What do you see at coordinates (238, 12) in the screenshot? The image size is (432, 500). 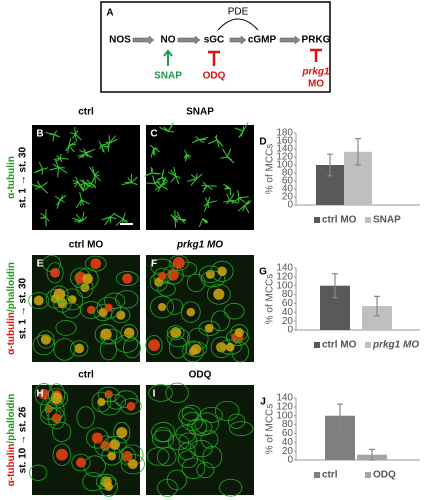 I see `label: PDE` at bounding box center [238, 12].